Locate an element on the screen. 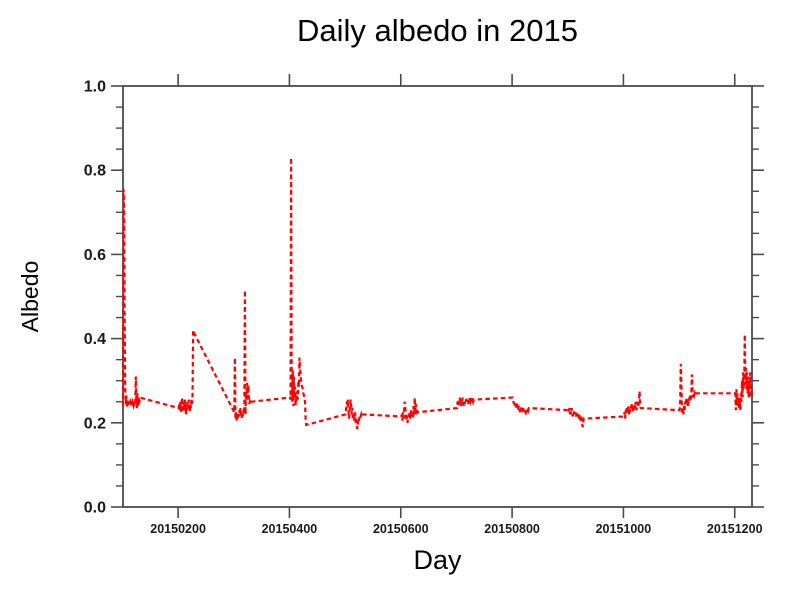 This screenshot has width=800, height=593. x-tick-label: 20151200 is located at coordinates (735, 529).